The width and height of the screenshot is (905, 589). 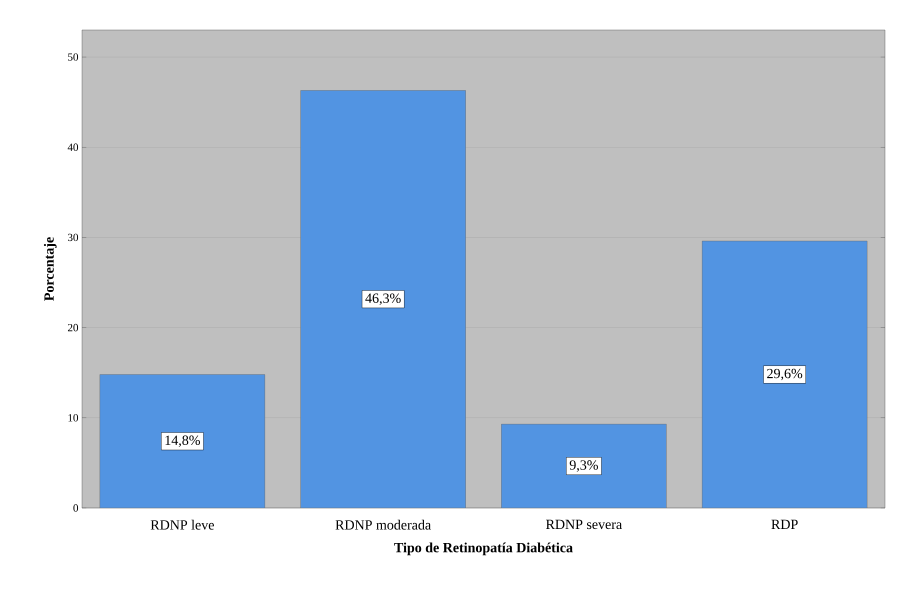 I want to click on data-label: 14,8%, so click(x=183, y=441).